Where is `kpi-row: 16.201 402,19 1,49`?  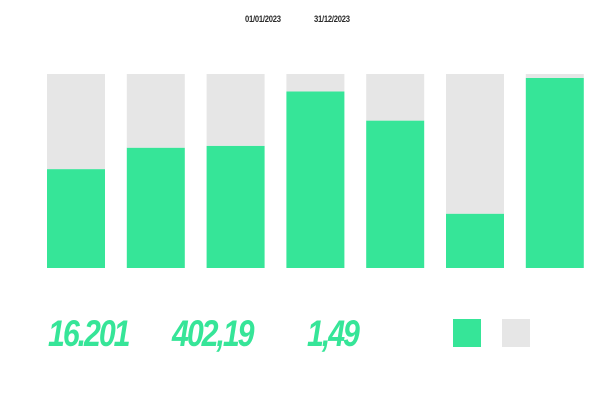
kpi-row: 16.201 402,19 1,49 is located at coordinates (300, 337).